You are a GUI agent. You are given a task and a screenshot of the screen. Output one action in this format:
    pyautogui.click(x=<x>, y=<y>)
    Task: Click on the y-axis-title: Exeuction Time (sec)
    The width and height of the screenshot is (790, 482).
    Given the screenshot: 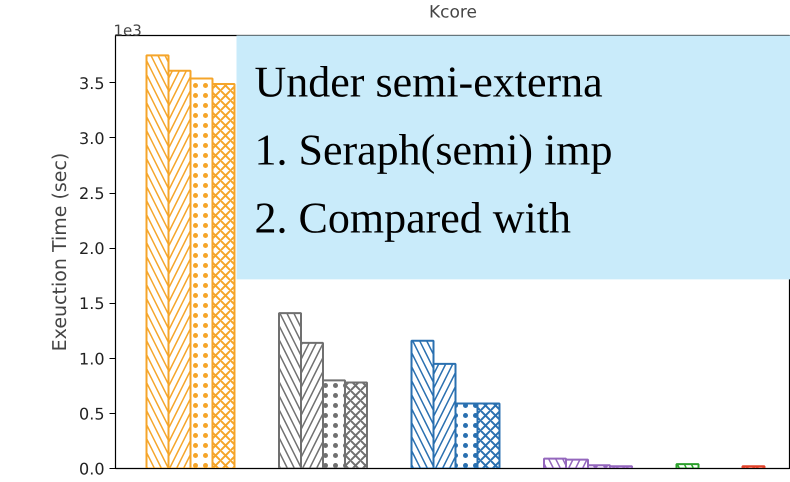 What is the action you would take?
    pyautogui.click(x=60, y=252)
    